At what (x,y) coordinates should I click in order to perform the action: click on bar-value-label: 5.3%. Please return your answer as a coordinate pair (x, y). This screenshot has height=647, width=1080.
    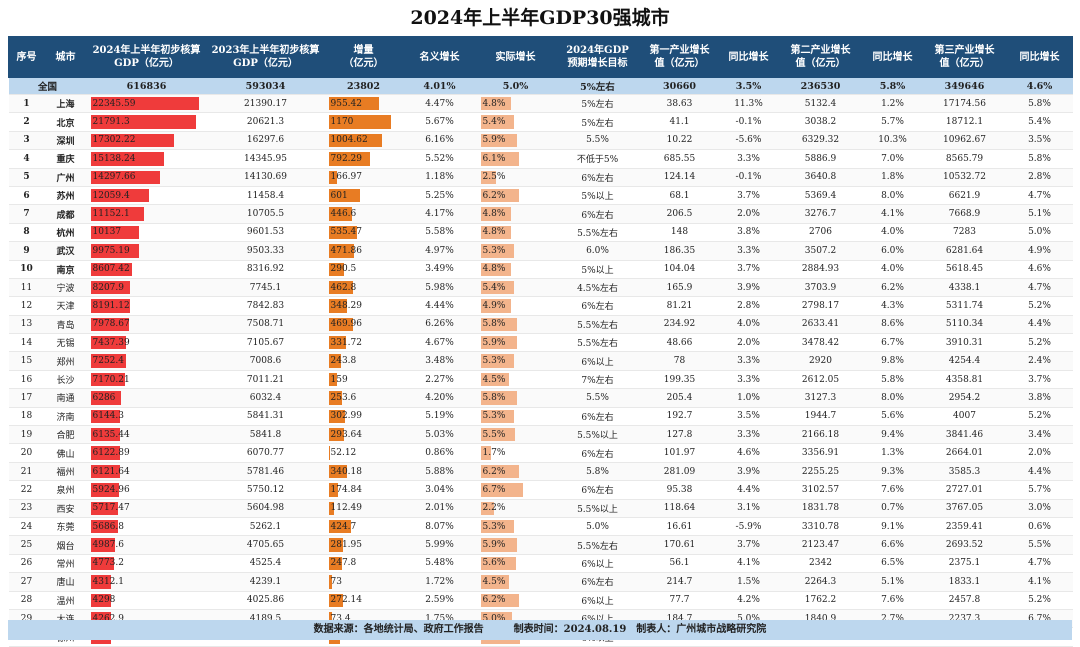
    Looking at the image, I should click on (494, 416).